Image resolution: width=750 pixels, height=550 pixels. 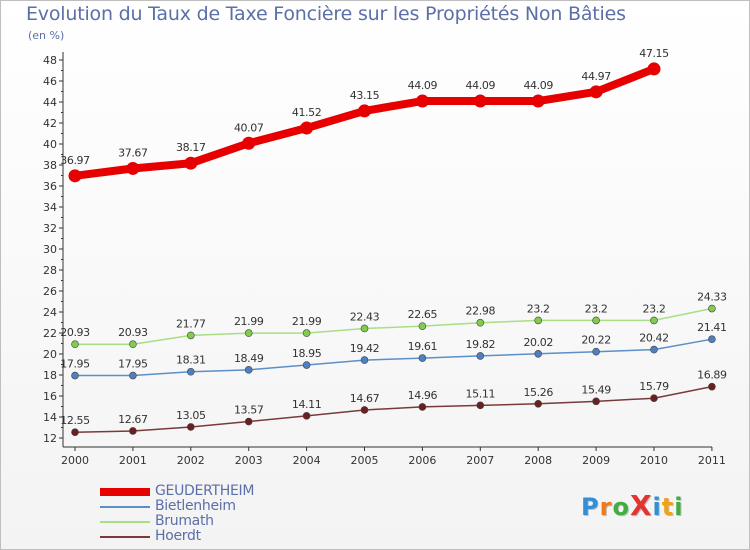 What do you see at coordinates (133, 460) in the screenshot?
I see `x-tick-label: 2001` at bounding box center [133, 460].